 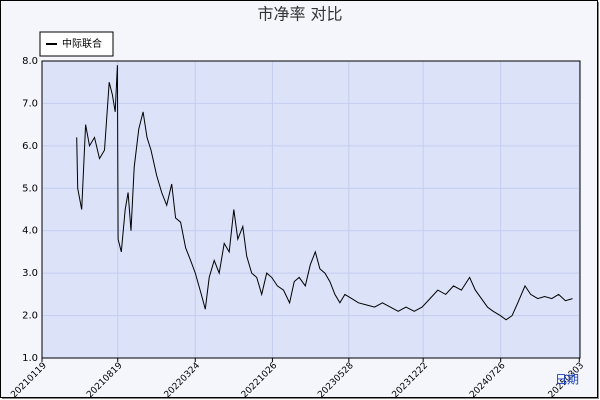 What do you see at coordinates (30, 103) in the screenshot?
I see `y-tick-label: 7.0` at bounding box center [30, 103].